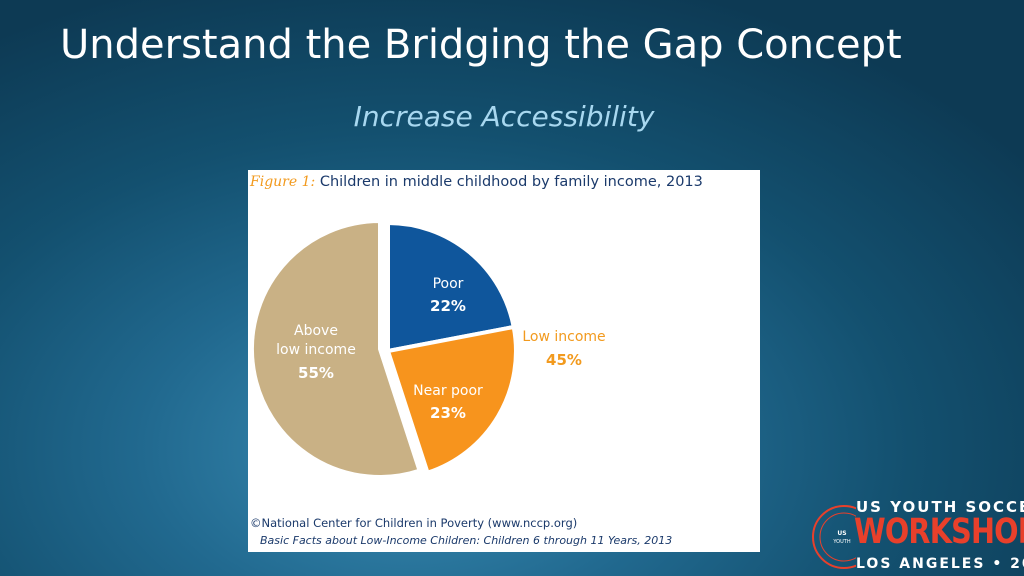 This screenshot has height=576, width=1024. Describe the element at coordinates (448, 284) in the screenshot. I see `slice-label-poor: Poor` at that location.